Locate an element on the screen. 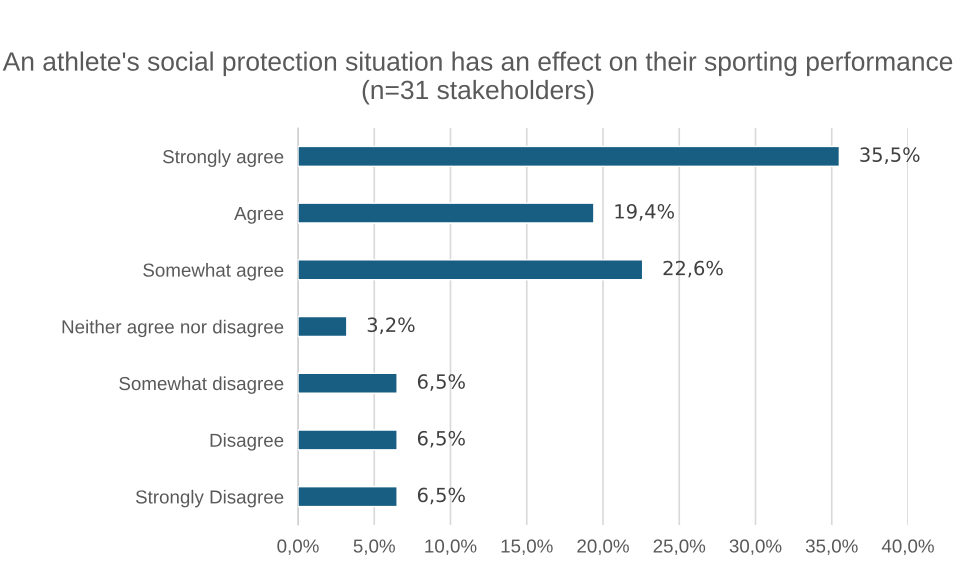 Image resolution: width=956 pixels, height=578 pixels. y-tick-label: Somewhat agree is located at coordinates (213, 271).